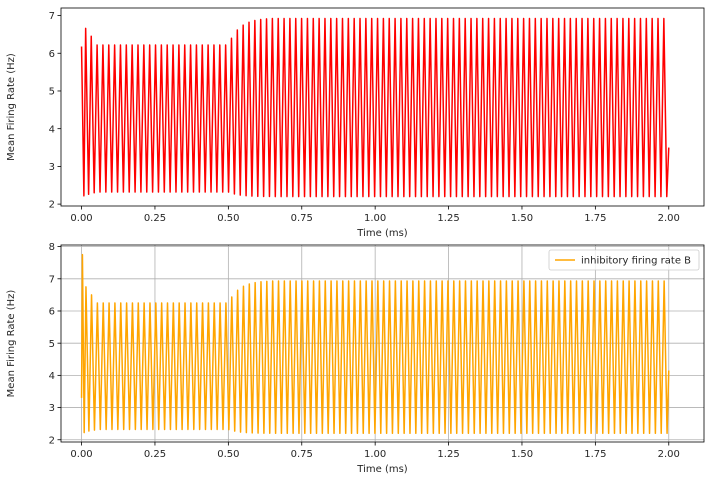 The width and height of the screenshot is (711, 480). What do you see at coordinates (52, 129) in the screenshot?
I see `top-chart-y-tick-label: 4` at bounding box center [52, 129].